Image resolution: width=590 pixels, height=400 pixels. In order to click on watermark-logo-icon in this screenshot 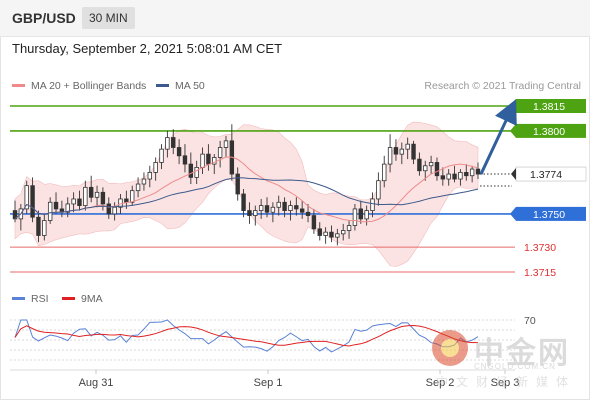, I will do `click(450, 348)`.